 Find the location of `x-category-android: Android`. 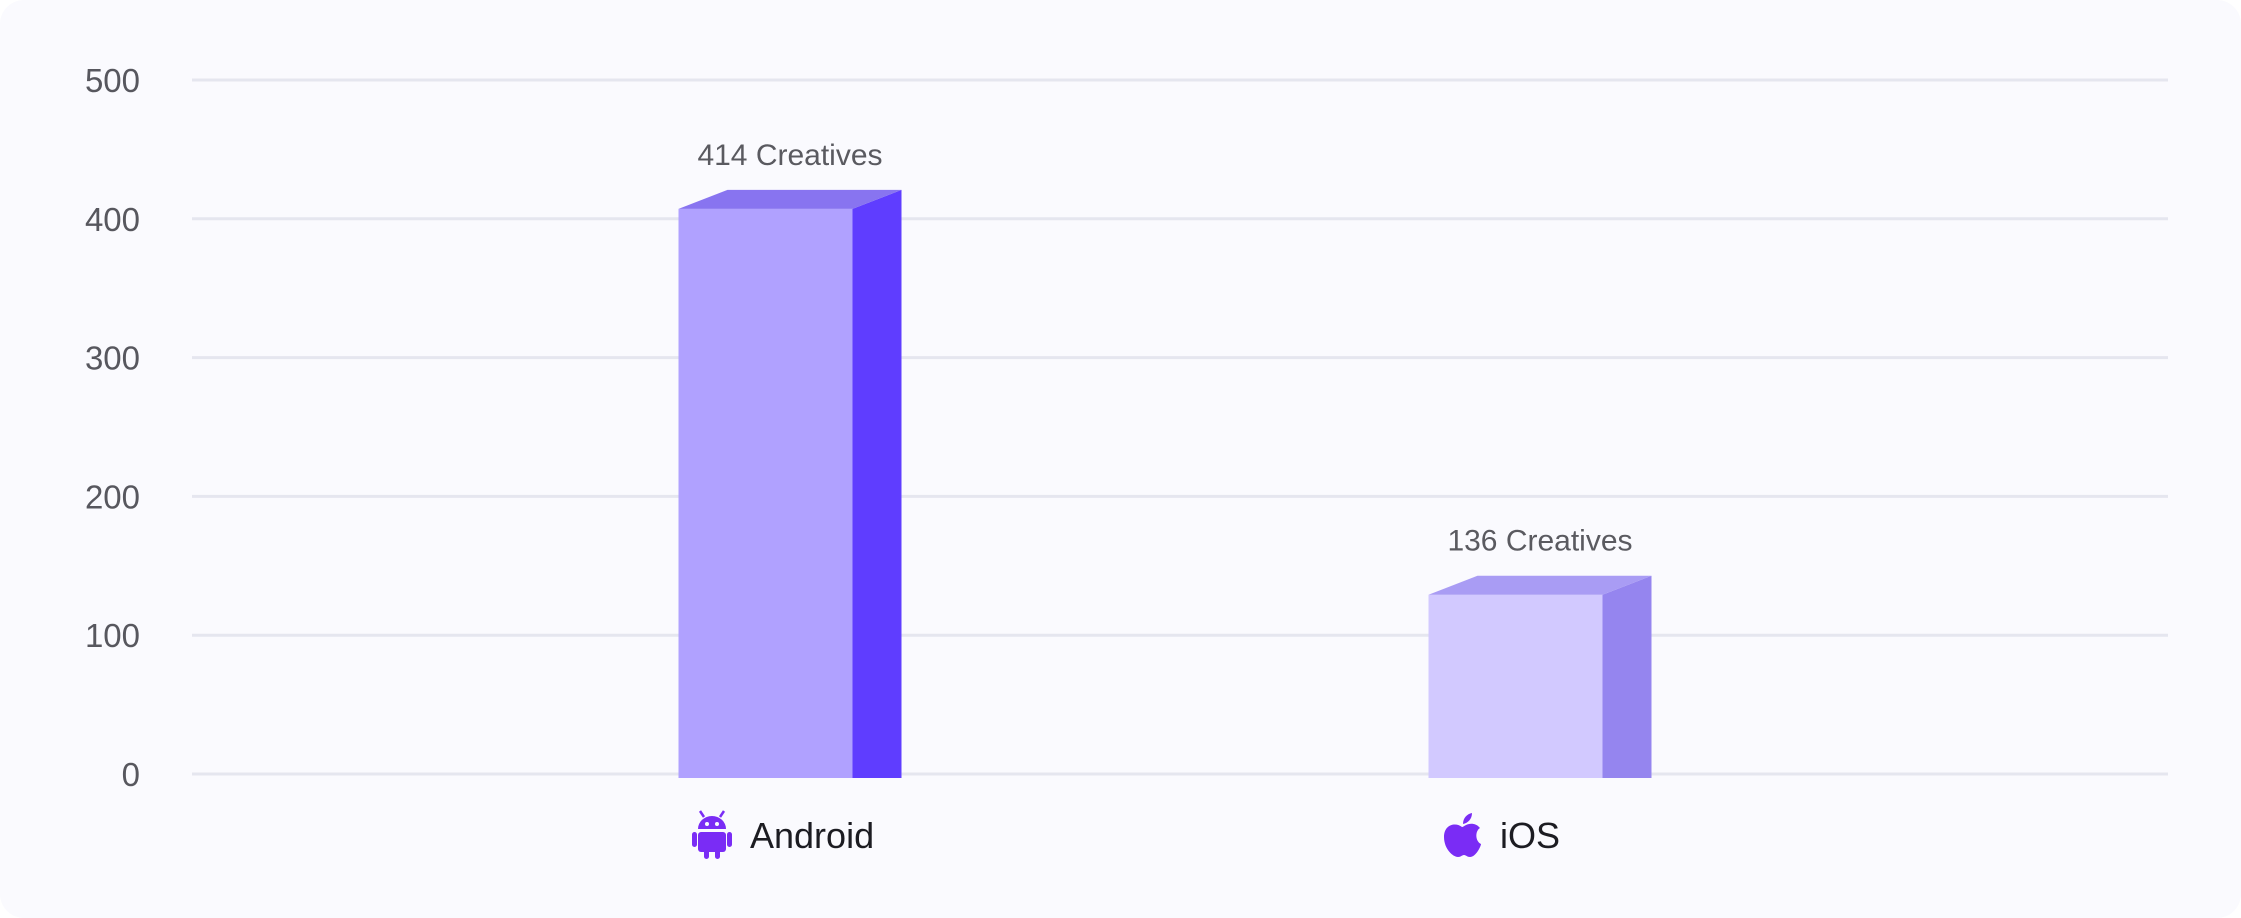

x-category-android: Android is located at coordinates (783, 834).